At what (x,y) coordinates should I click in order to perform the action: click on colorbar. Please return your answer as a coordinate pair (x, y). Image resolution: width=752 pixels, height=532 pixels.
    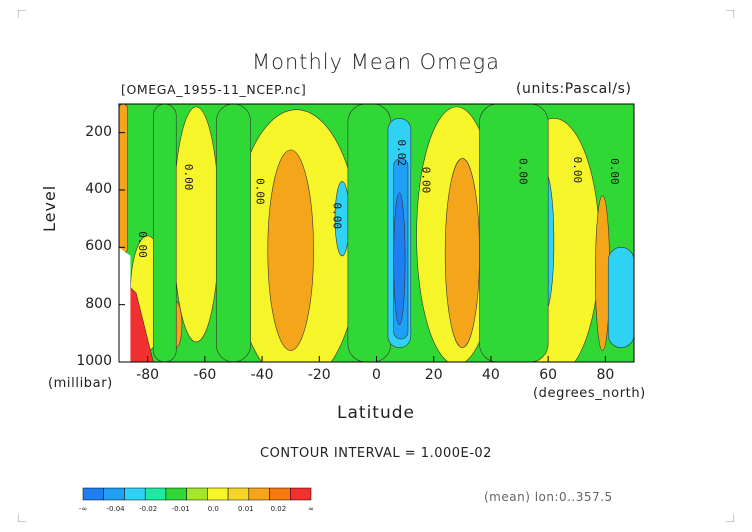
    Looking at the image, I should click on (197, 494).